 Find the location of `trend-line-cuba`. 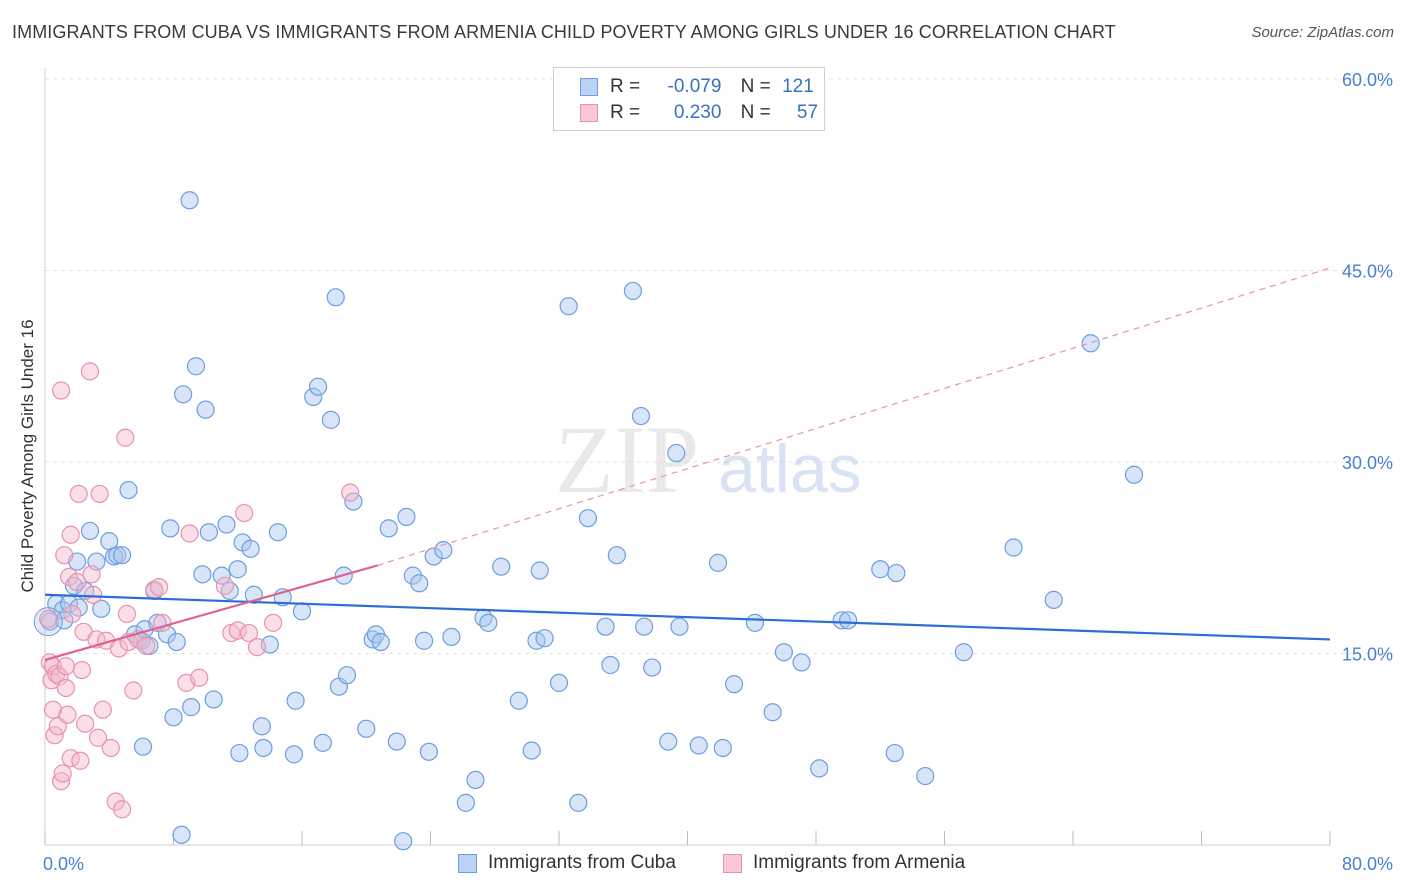

trend-line-cuba is located at coordinates (687, 617).